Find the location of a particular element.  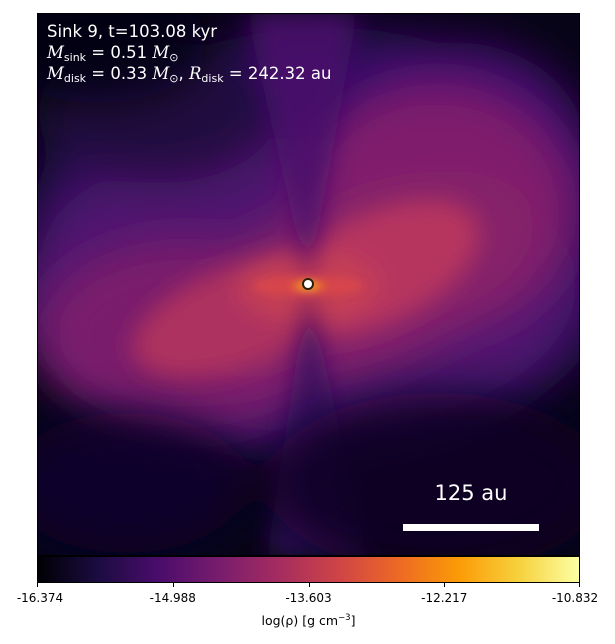

m-sink-value: = 0.51 is located at coordinates (119, 52).